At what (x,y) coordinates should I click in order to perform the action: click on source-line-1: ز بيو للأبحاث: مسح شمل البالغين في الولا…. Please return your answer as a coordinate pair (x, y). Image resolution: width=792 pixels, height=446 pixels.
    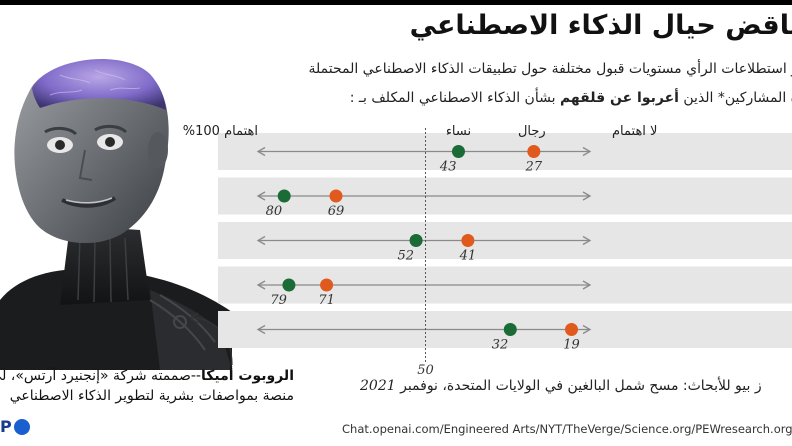
    Looking at the image, I should click on (561, 386).